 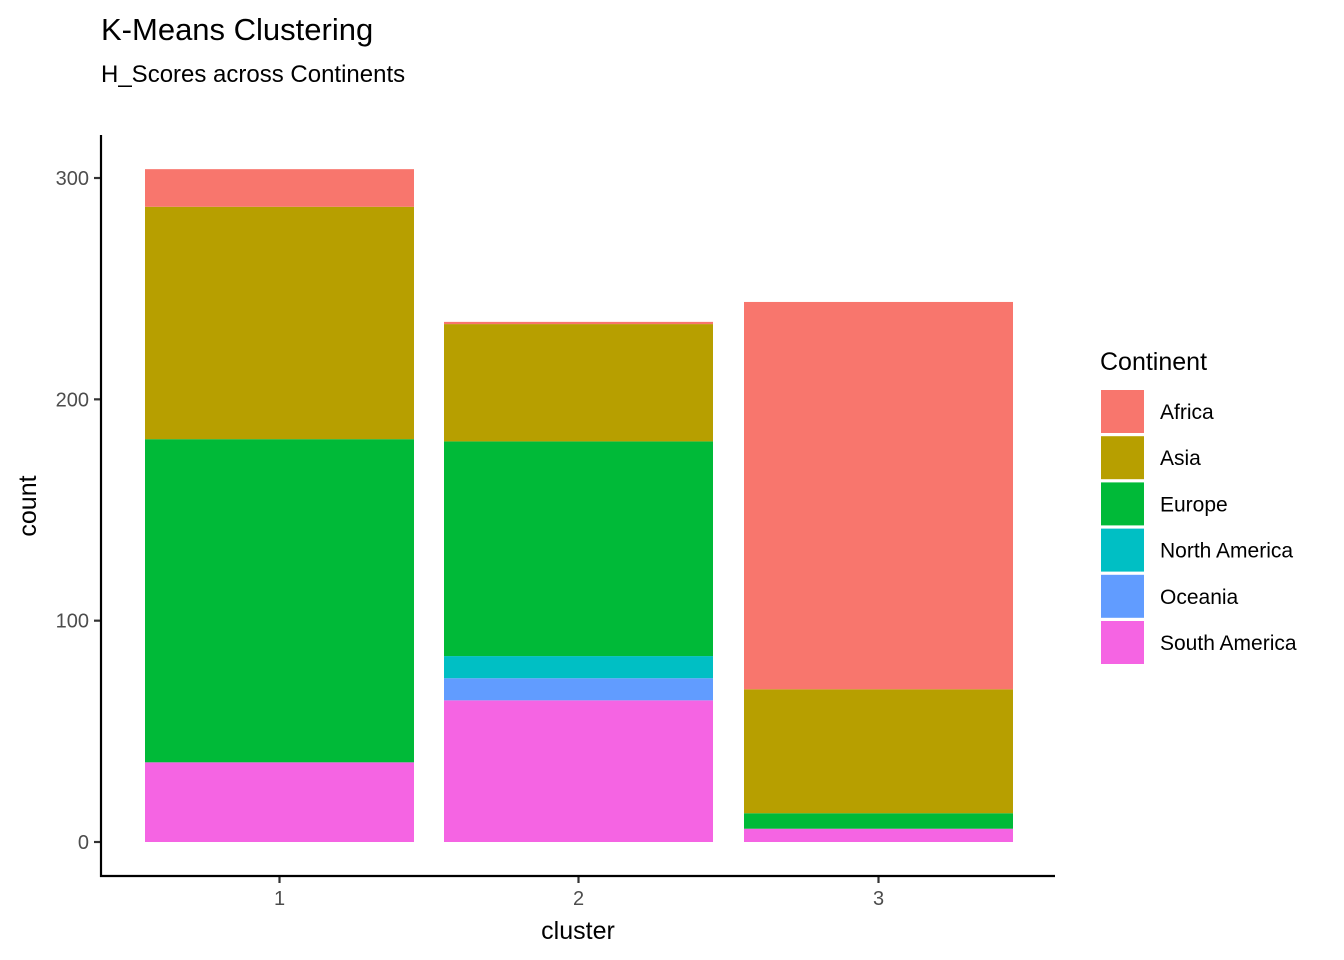 What do you see at coordinates (1122, 504) in the screenshot?
I see `legend-key-europe` at bounding box center [1122, 504].